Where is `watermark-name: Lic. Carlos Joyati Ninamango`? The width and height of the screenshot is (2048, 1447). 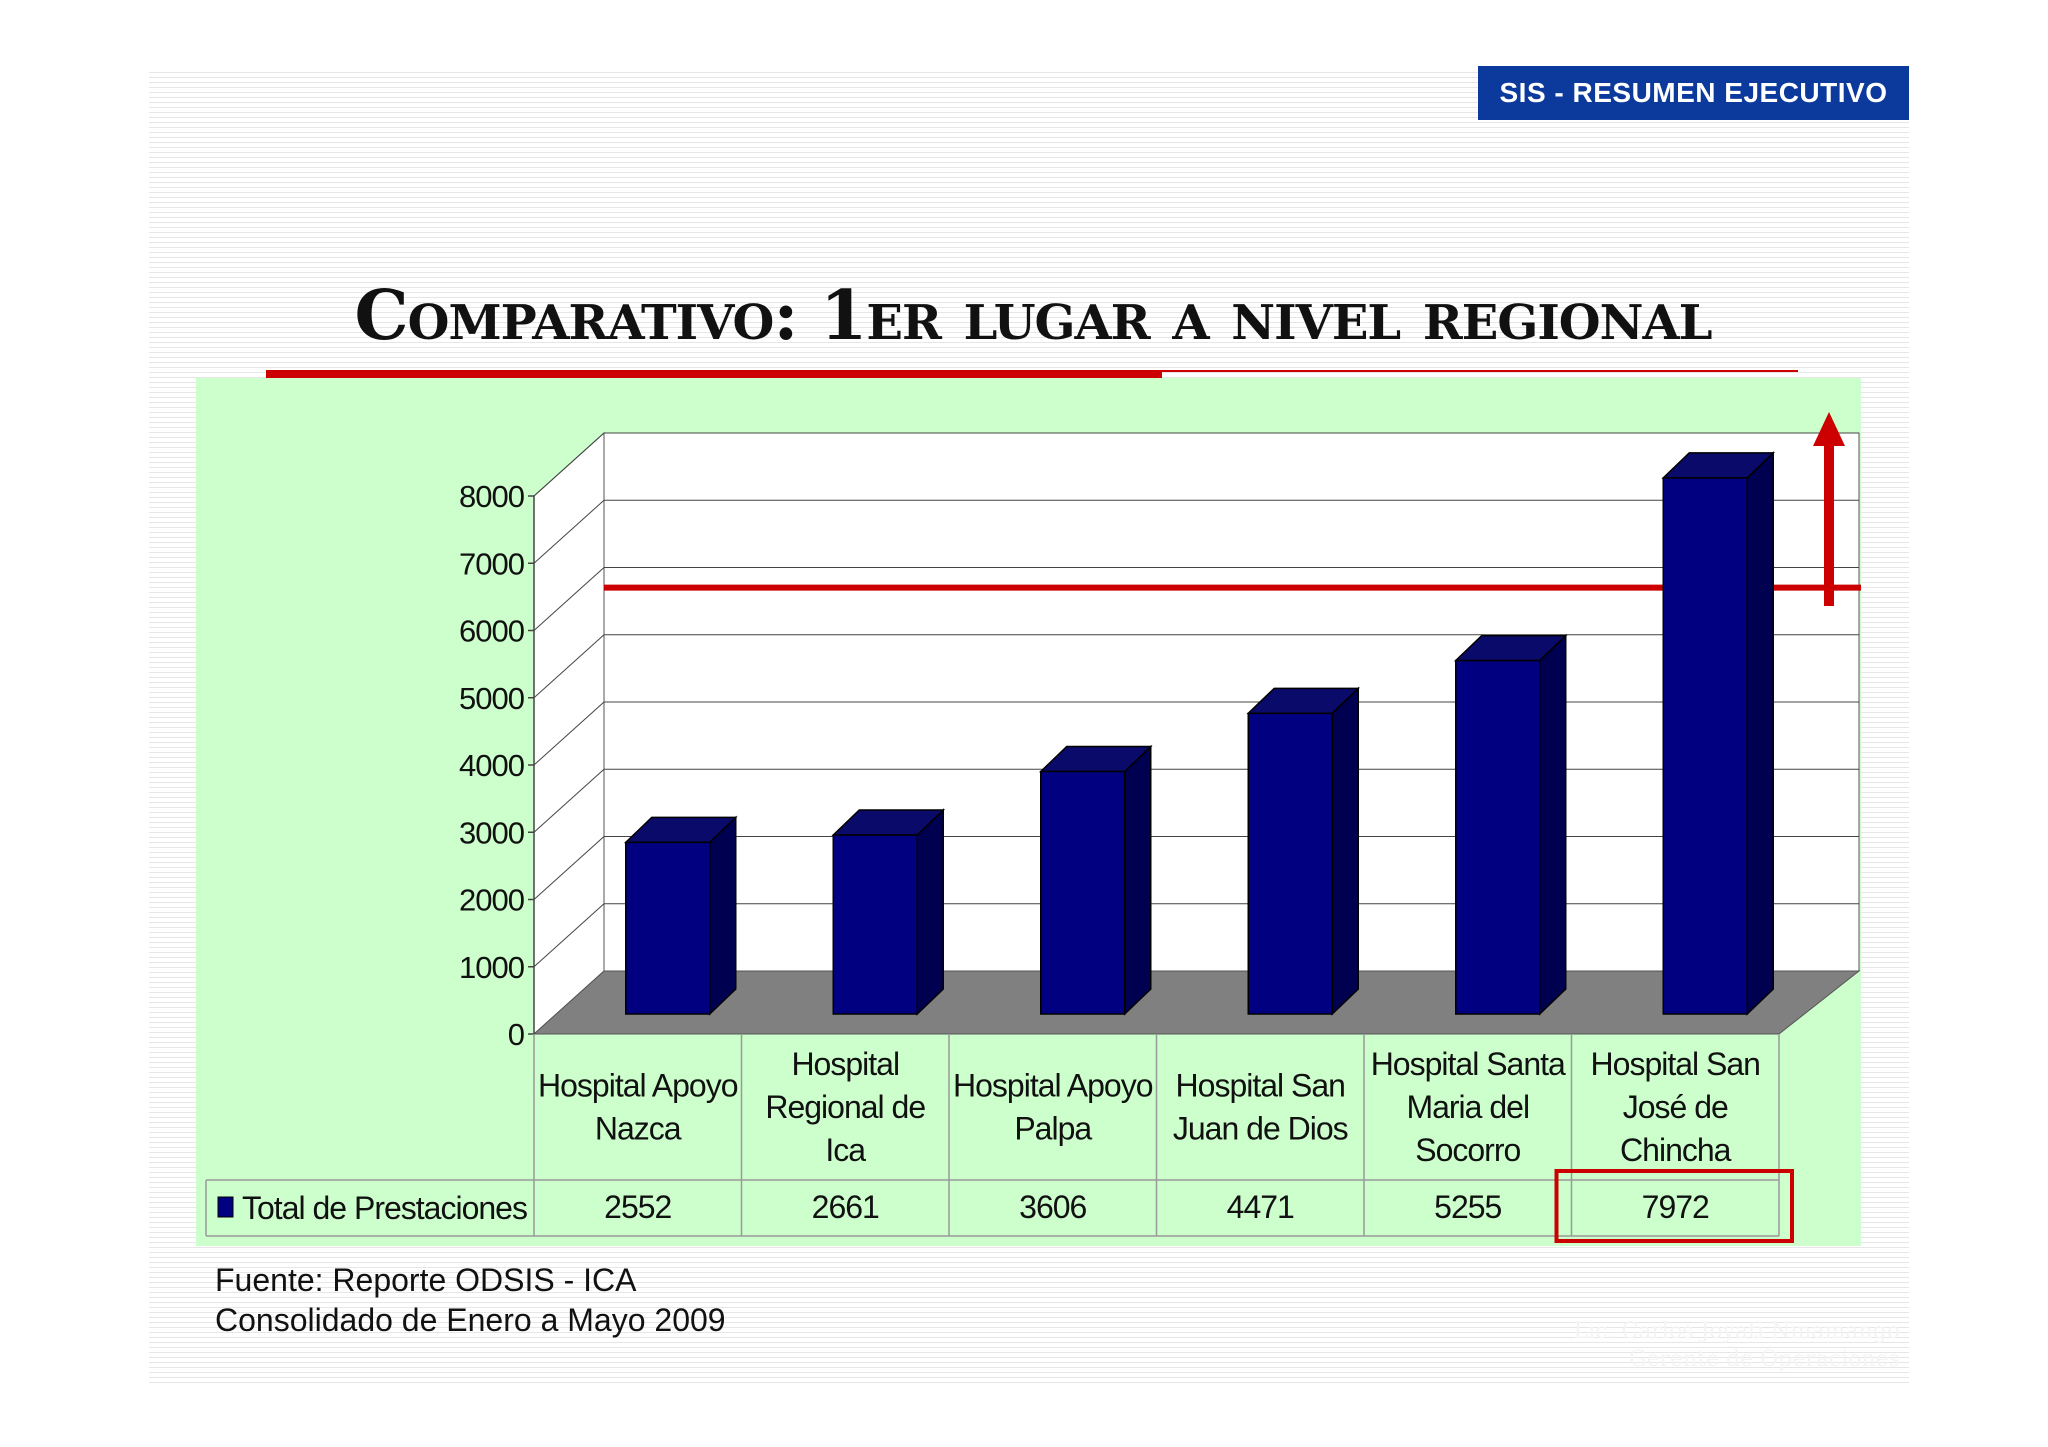 watermark-name: Lic. Carlos Joyati Ninamango is located at coordinates (1736, 1331).